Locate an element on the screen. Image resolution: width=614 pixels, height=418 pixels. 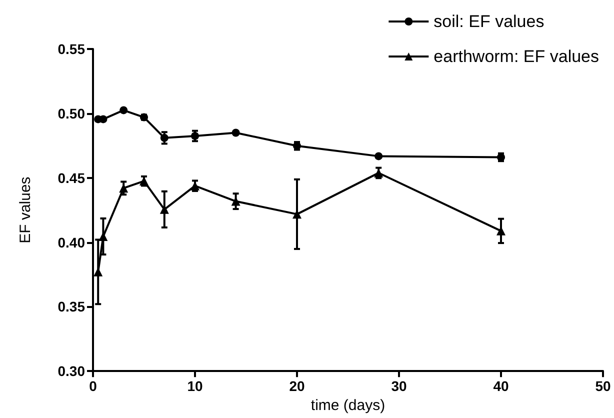
y-tick-label: 0.35 is located at coordinates (72, 306).